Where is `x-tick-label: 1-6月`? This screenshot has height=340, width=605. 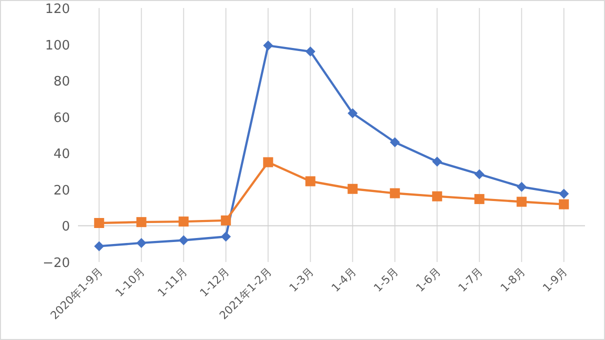 x-tick-label: 1-6月 is located at coordinates (429, 279).